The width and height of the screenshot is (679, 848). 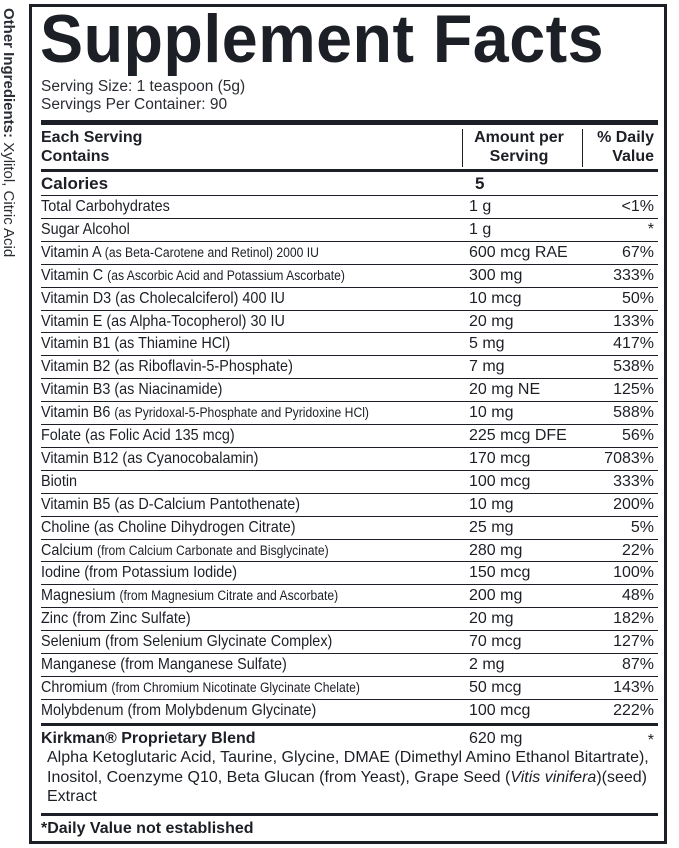 What do you see at coordinates (633, 367) in the screenshot?
I see `nutrient-dv: 538%` at bounding box center [633, 367].